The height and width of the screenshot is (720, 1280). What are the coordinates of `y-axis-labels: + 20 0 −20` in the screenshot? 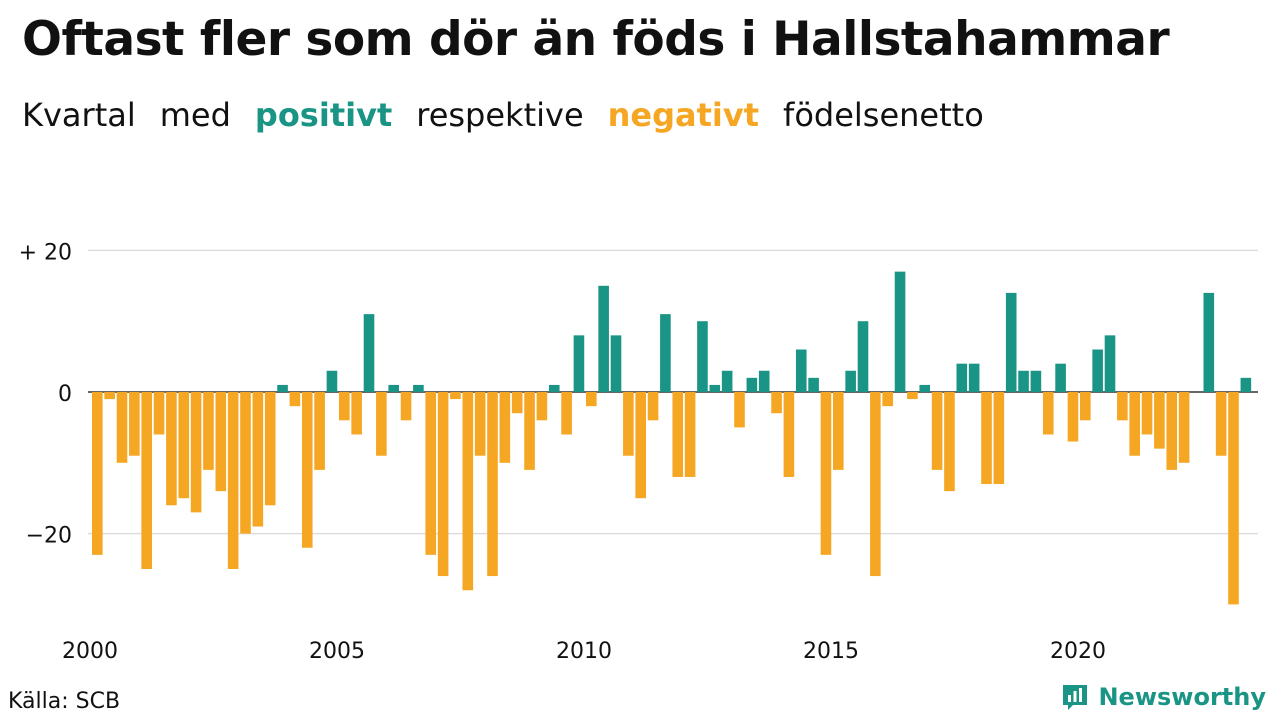 It's located at (45, 394).